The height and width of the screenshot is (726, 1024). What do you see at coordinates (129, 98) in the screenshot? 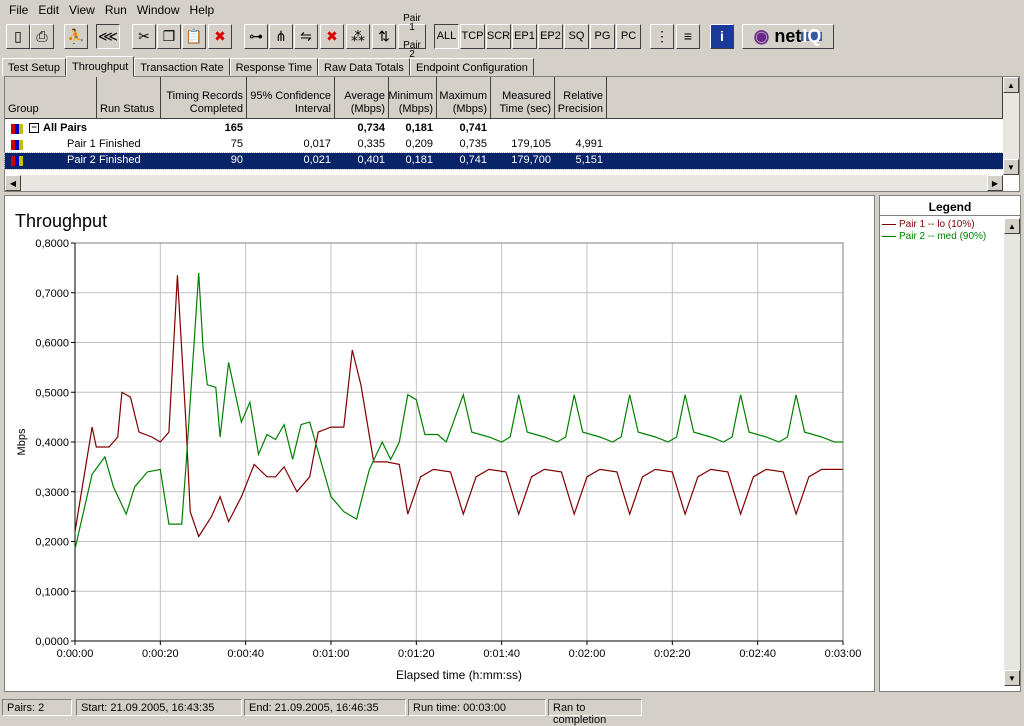
I see `column-header: Run Status` at bounding box center [129, 98].